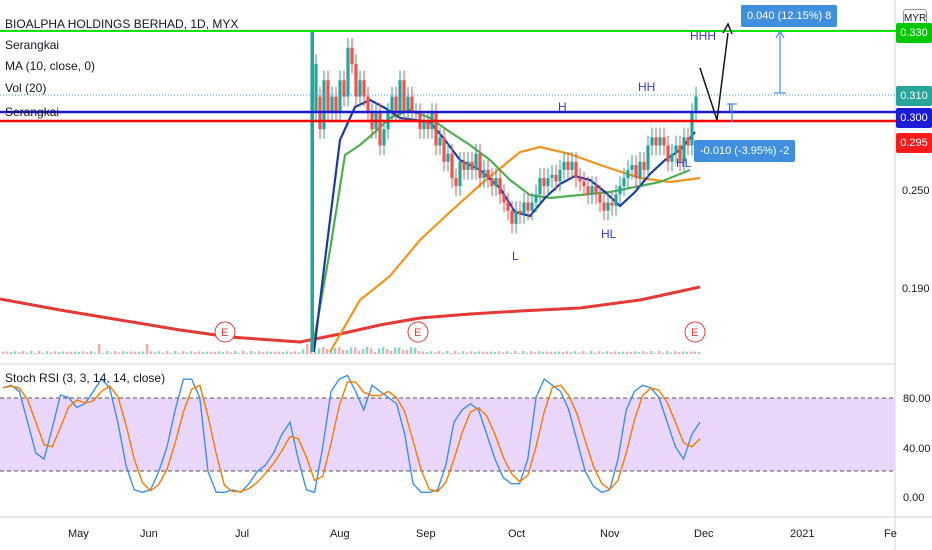  Describe the element at coordinates (745, 151) in the screenshot. I see `pullback-callout: -0.010 (-3.95%) -2` at that location.